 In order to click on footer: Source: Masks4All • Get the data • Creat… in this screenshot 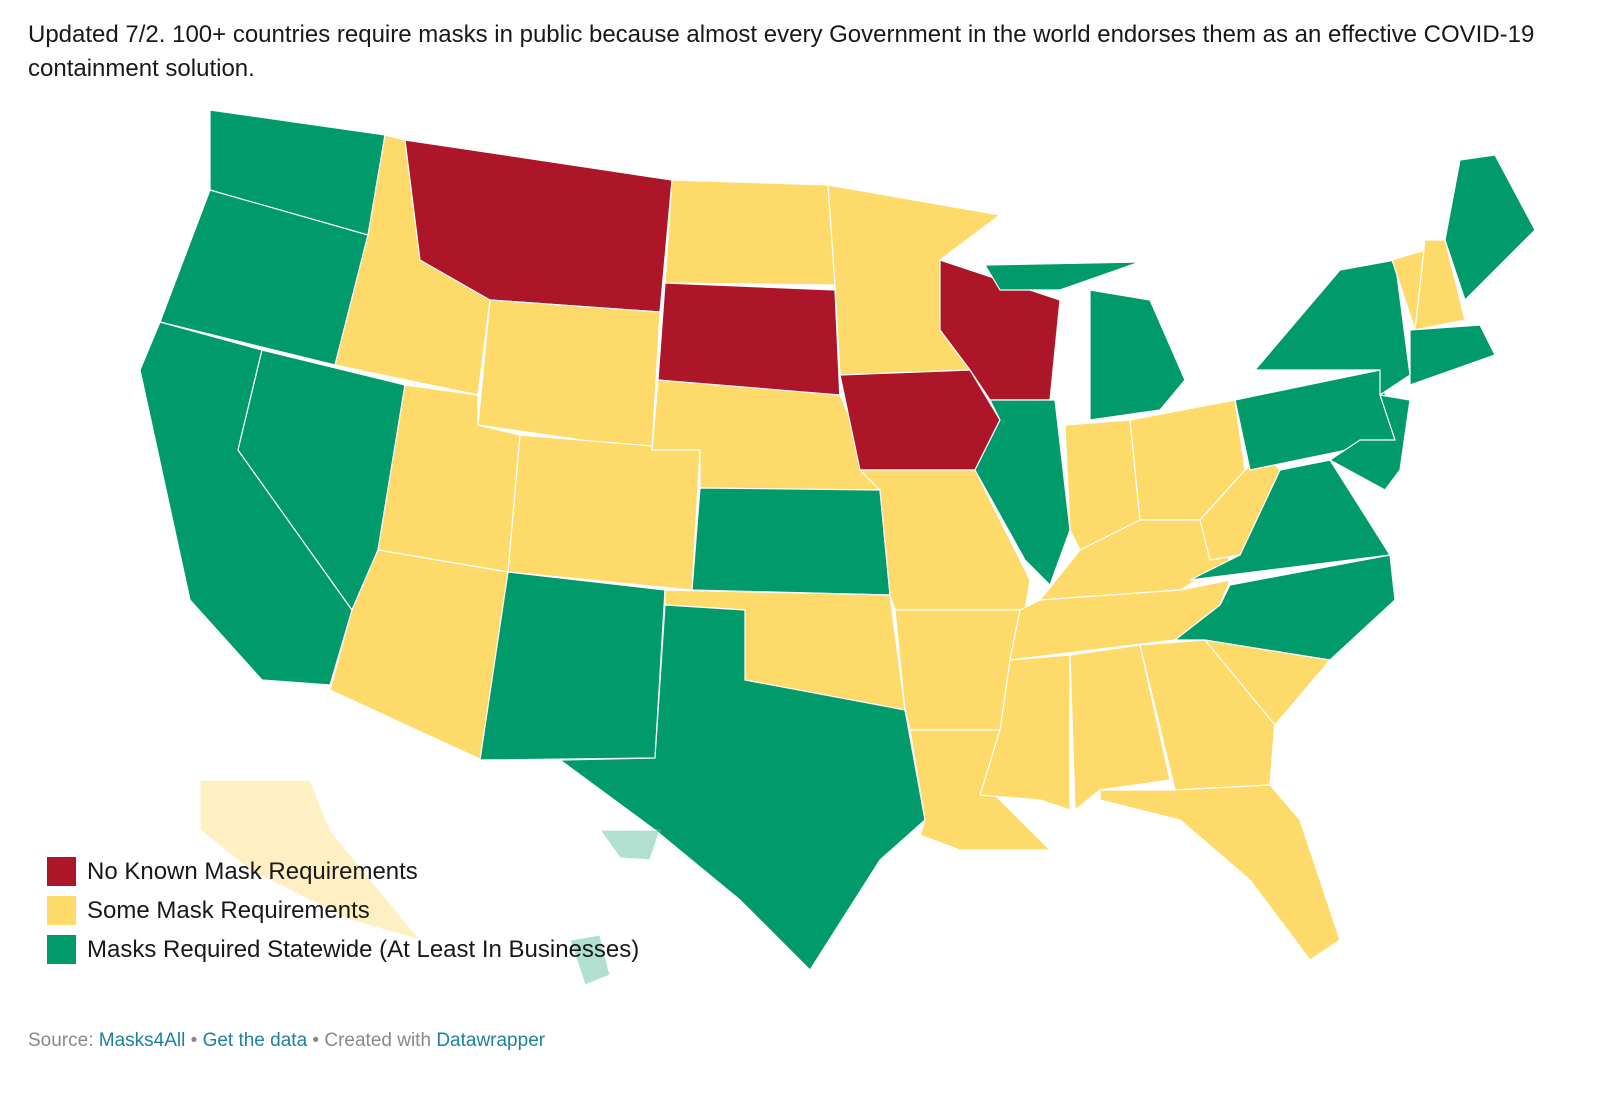, I will do `click(286, 1041)`.